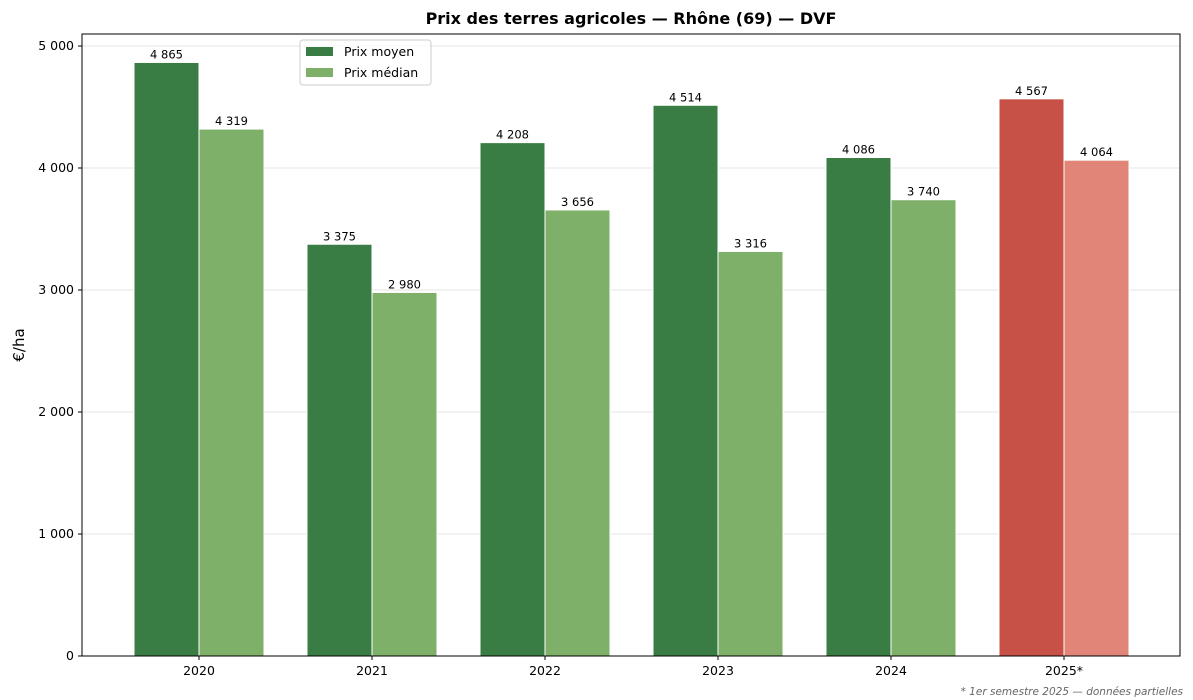 This screenshot has width=1193, height=700. What do you see at coordinates (56, 167) in the screenshot?
I see `y-tick-label: 4 000` at bounding box center [56, 167].